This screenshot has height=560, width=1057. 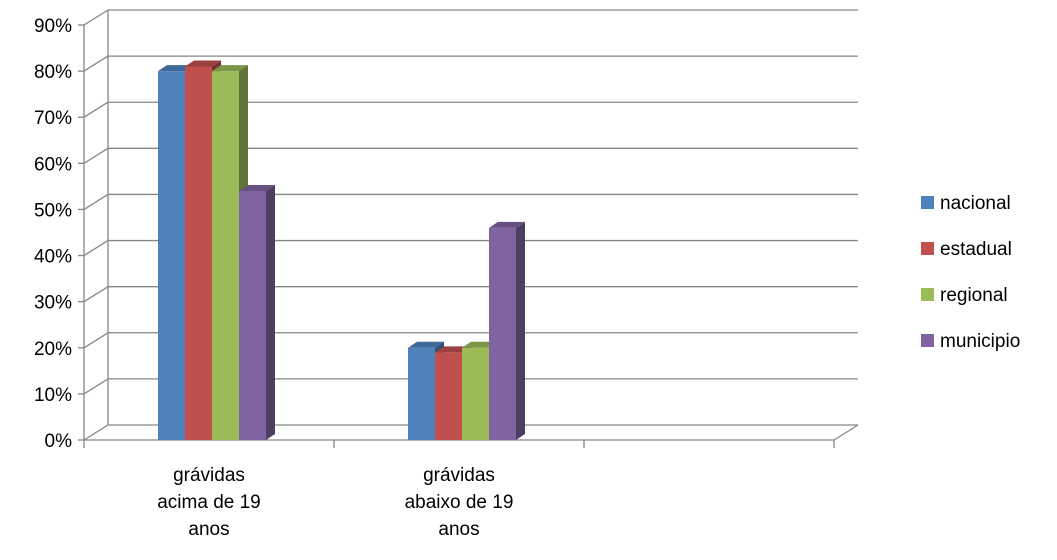 What do you see at coordinates (53, 210) in the screenshot?
I see `y-tick-label: 50%` at bounding box center [53, 210].